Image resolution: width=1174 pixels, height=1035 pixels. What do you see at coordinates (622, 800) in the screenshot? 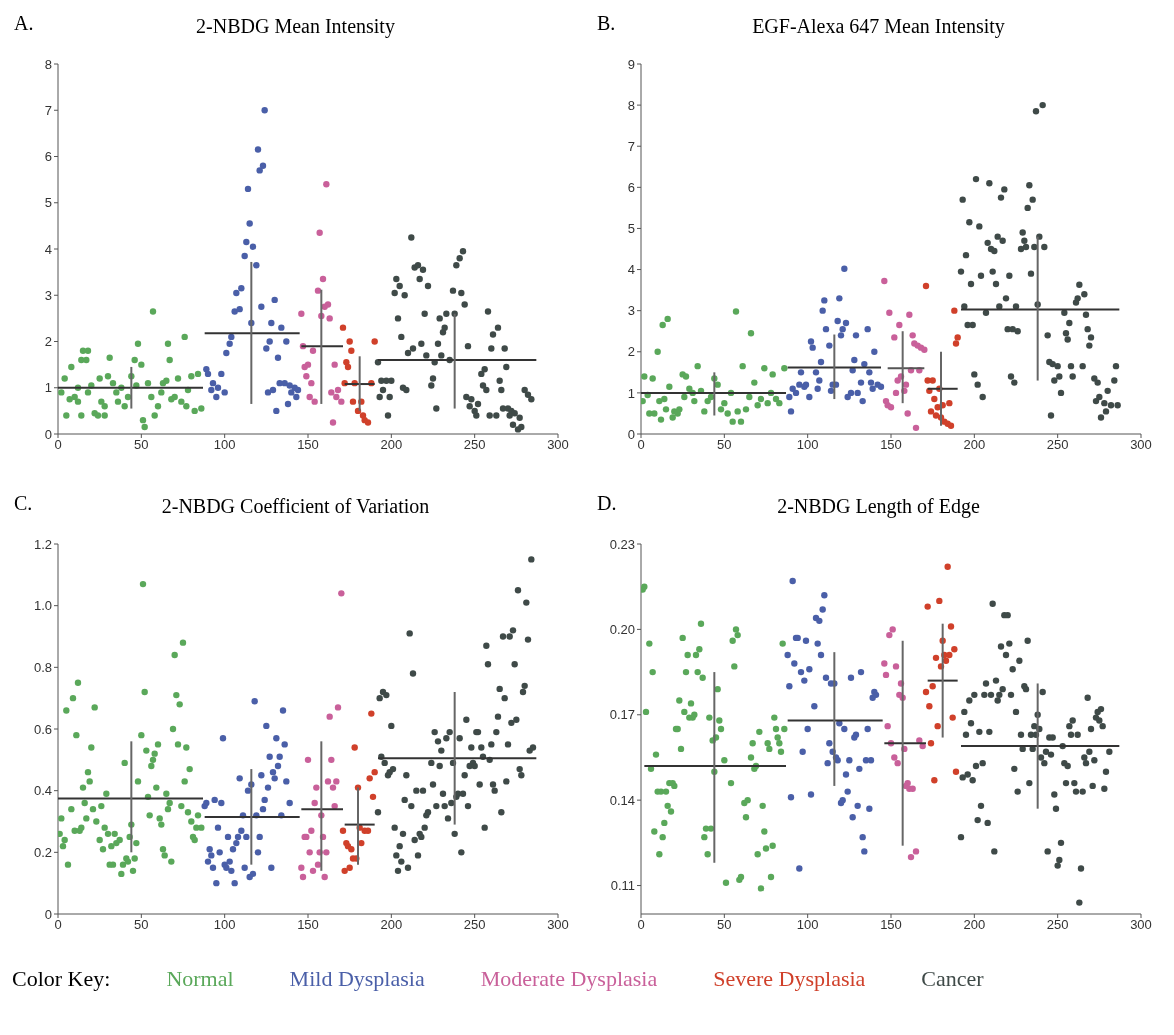
I see `y-tick-label: 0.14` at bounding box center [622, 800].